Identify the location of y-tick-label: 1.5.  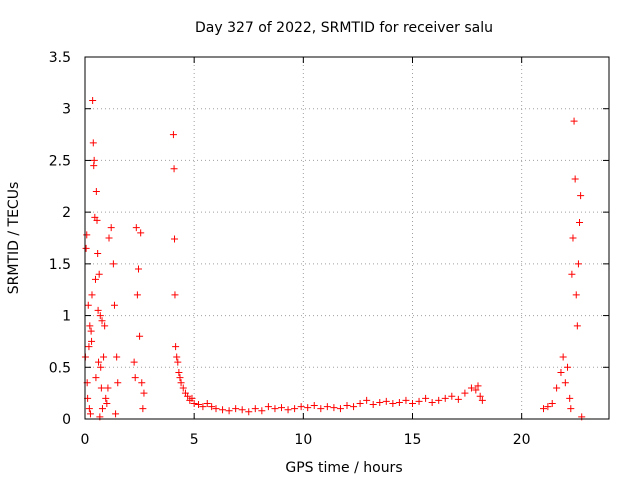
(60, 265).